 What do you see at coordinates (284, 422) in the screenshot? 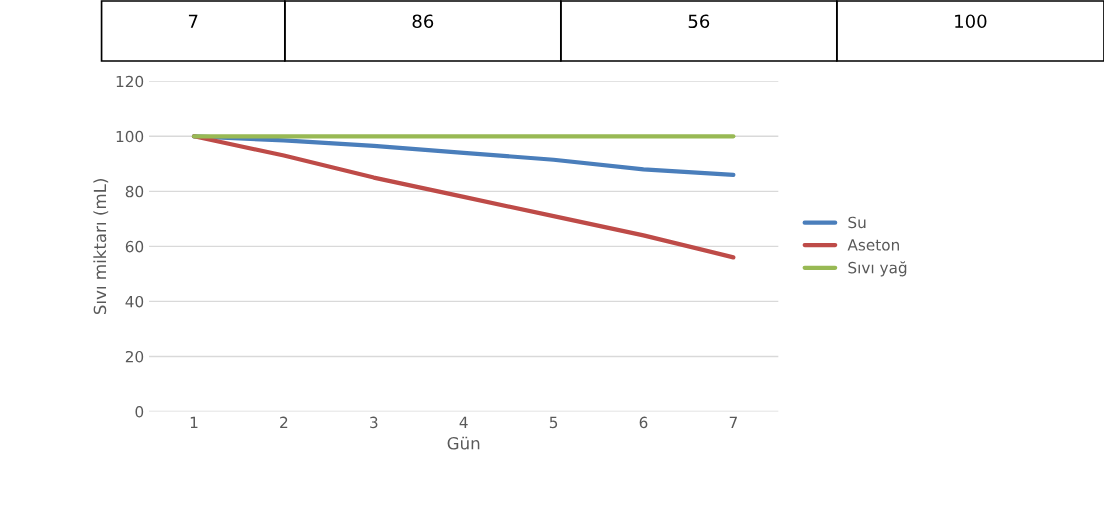
I see `x-tick-label: 2` at bounding box center [284, 422].